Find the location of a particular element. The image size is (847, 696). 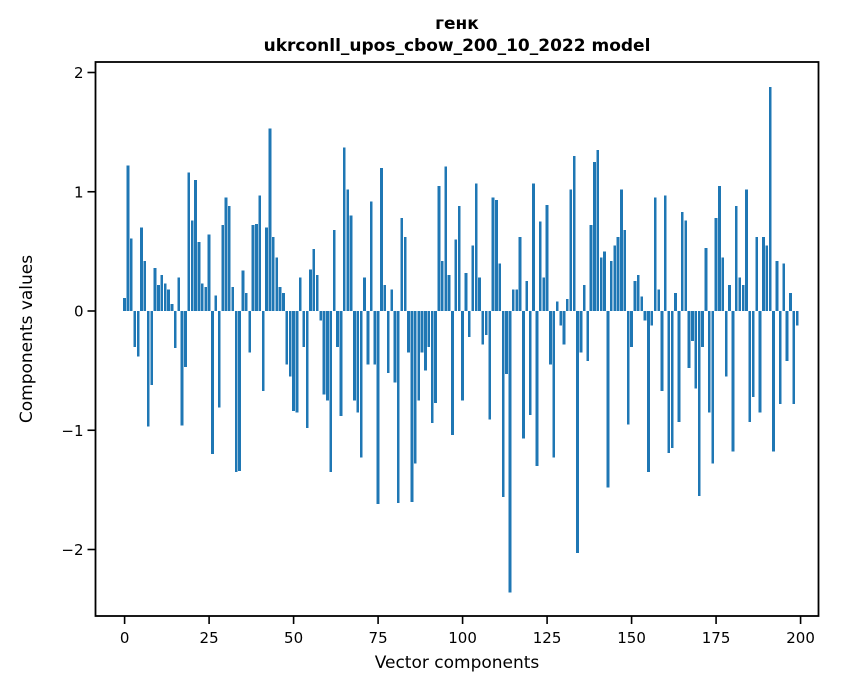

x-tick-label: 125 is located at coordinates (547, 638).